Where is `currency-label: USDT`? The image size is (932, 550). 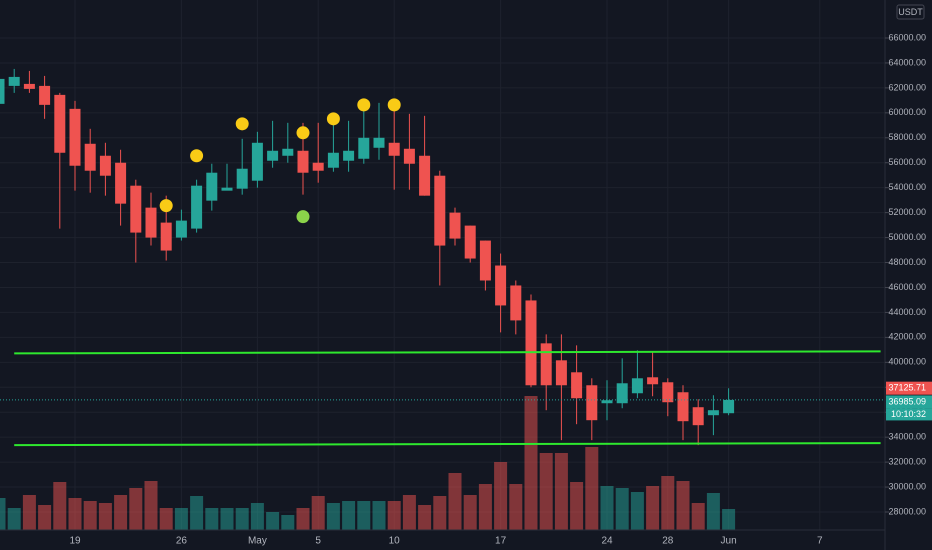 currency-label: USDT is located at coordinates (910, 12).